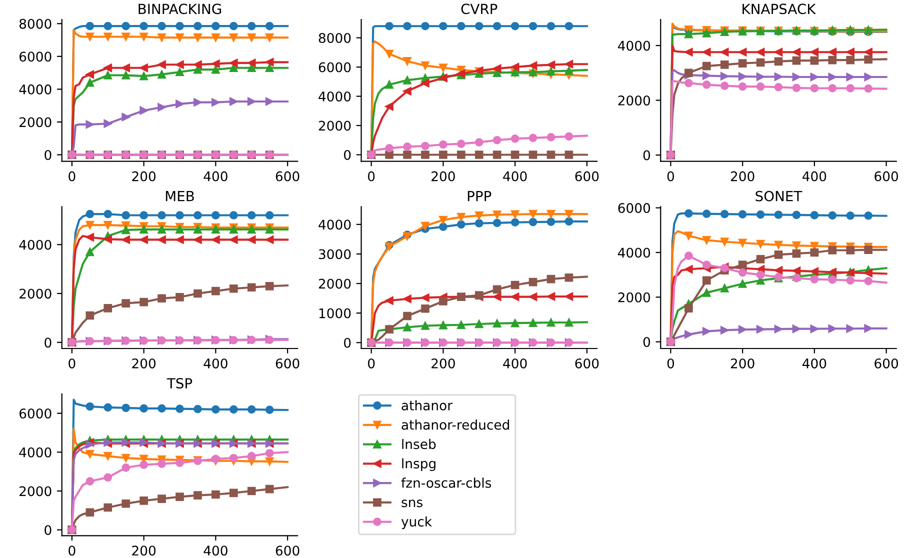 The height and width of the screenshot is (558, 910). I want to click on chart-title: SONET, so click(779, 196).